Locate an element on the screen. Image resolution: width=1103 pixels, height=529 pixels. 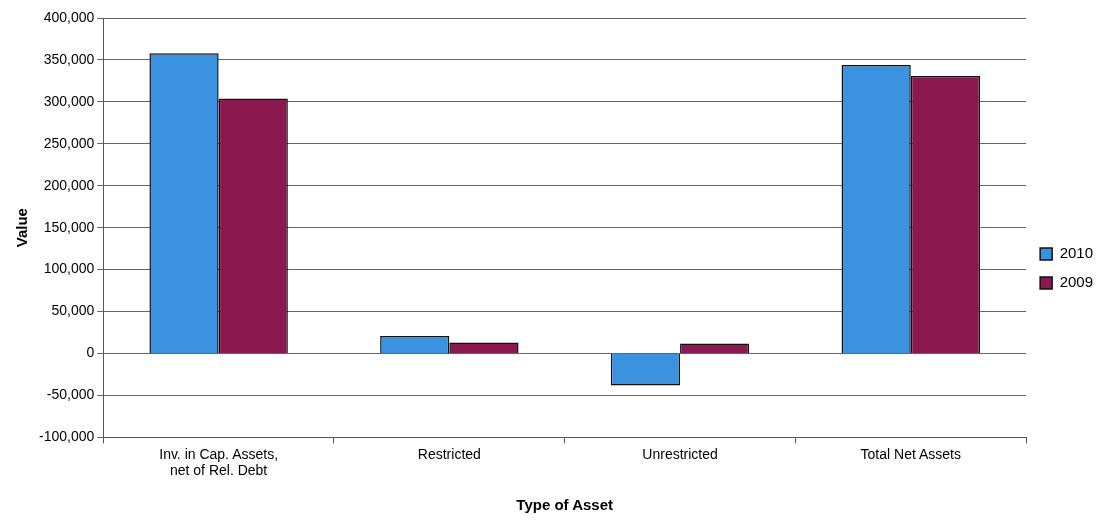
x-tick-label: Unrestricted is located at coordinates (680, 453).